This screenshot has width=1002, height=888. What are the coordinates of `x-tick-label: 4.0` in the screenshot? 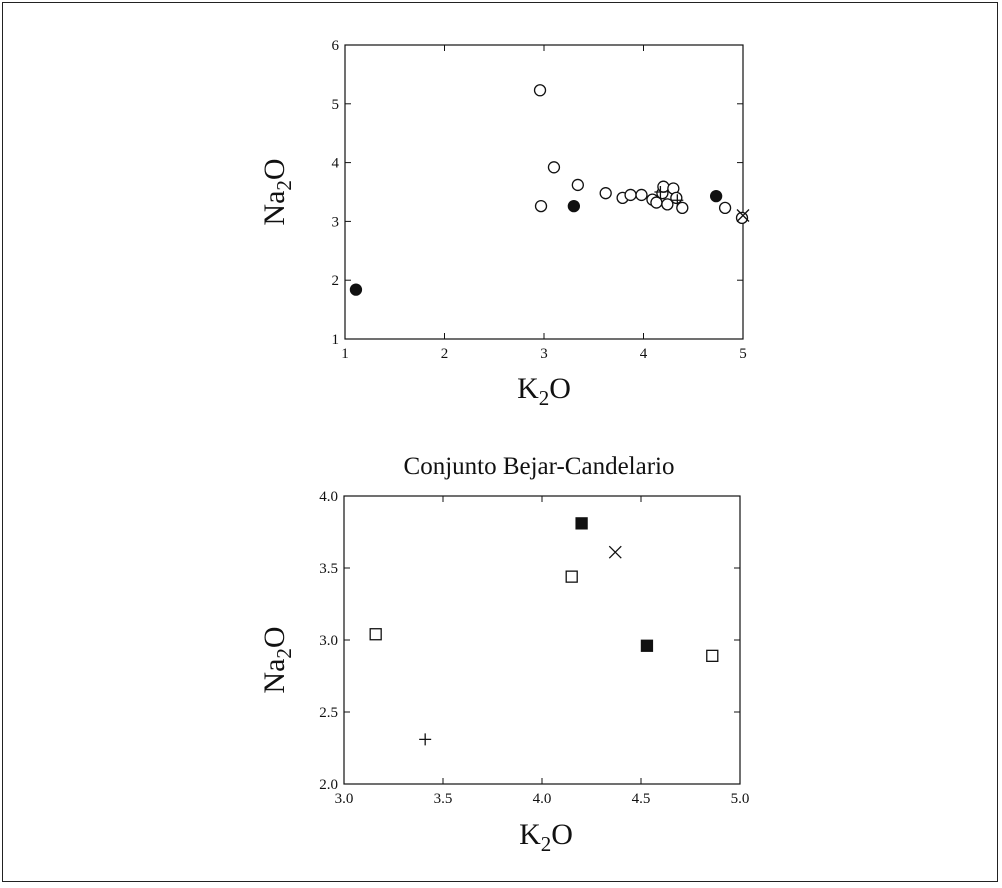 It's located at (542, 799).